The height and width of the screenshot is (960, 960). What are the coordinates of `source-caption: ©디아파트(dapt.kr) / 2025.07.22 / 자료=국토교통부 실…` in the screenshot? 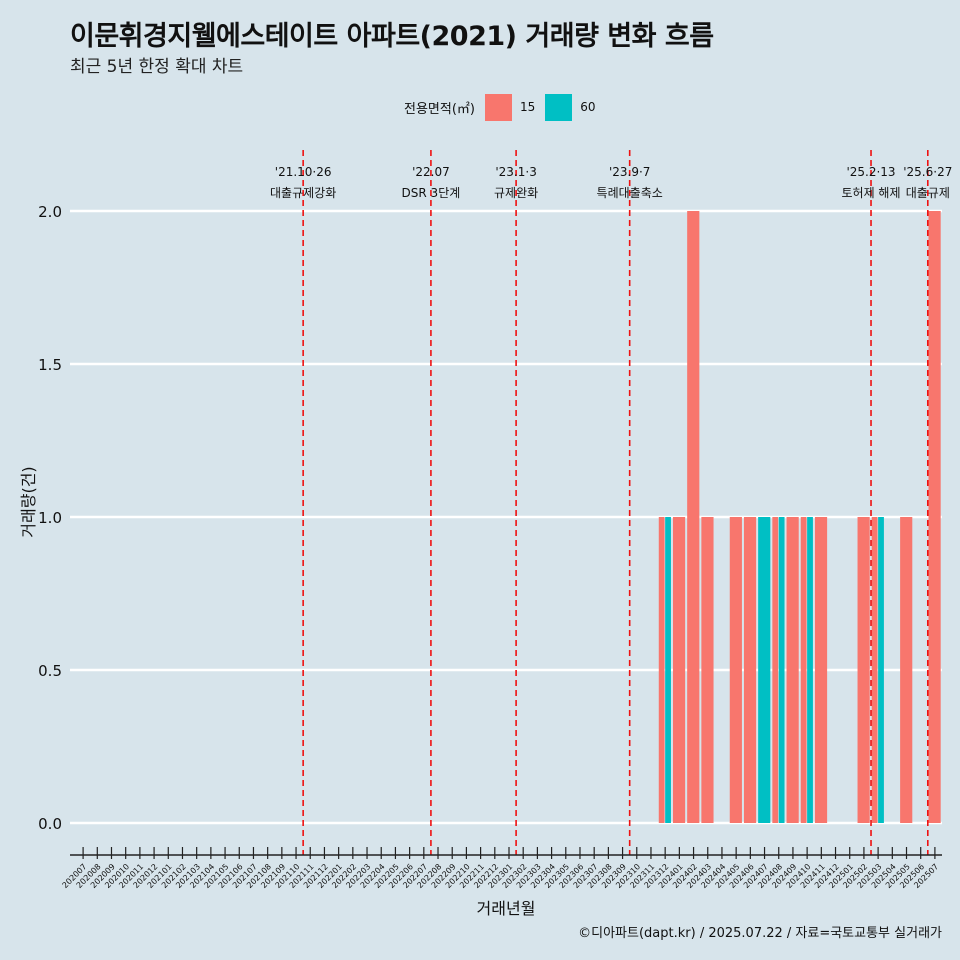 It's located at (760, 933).